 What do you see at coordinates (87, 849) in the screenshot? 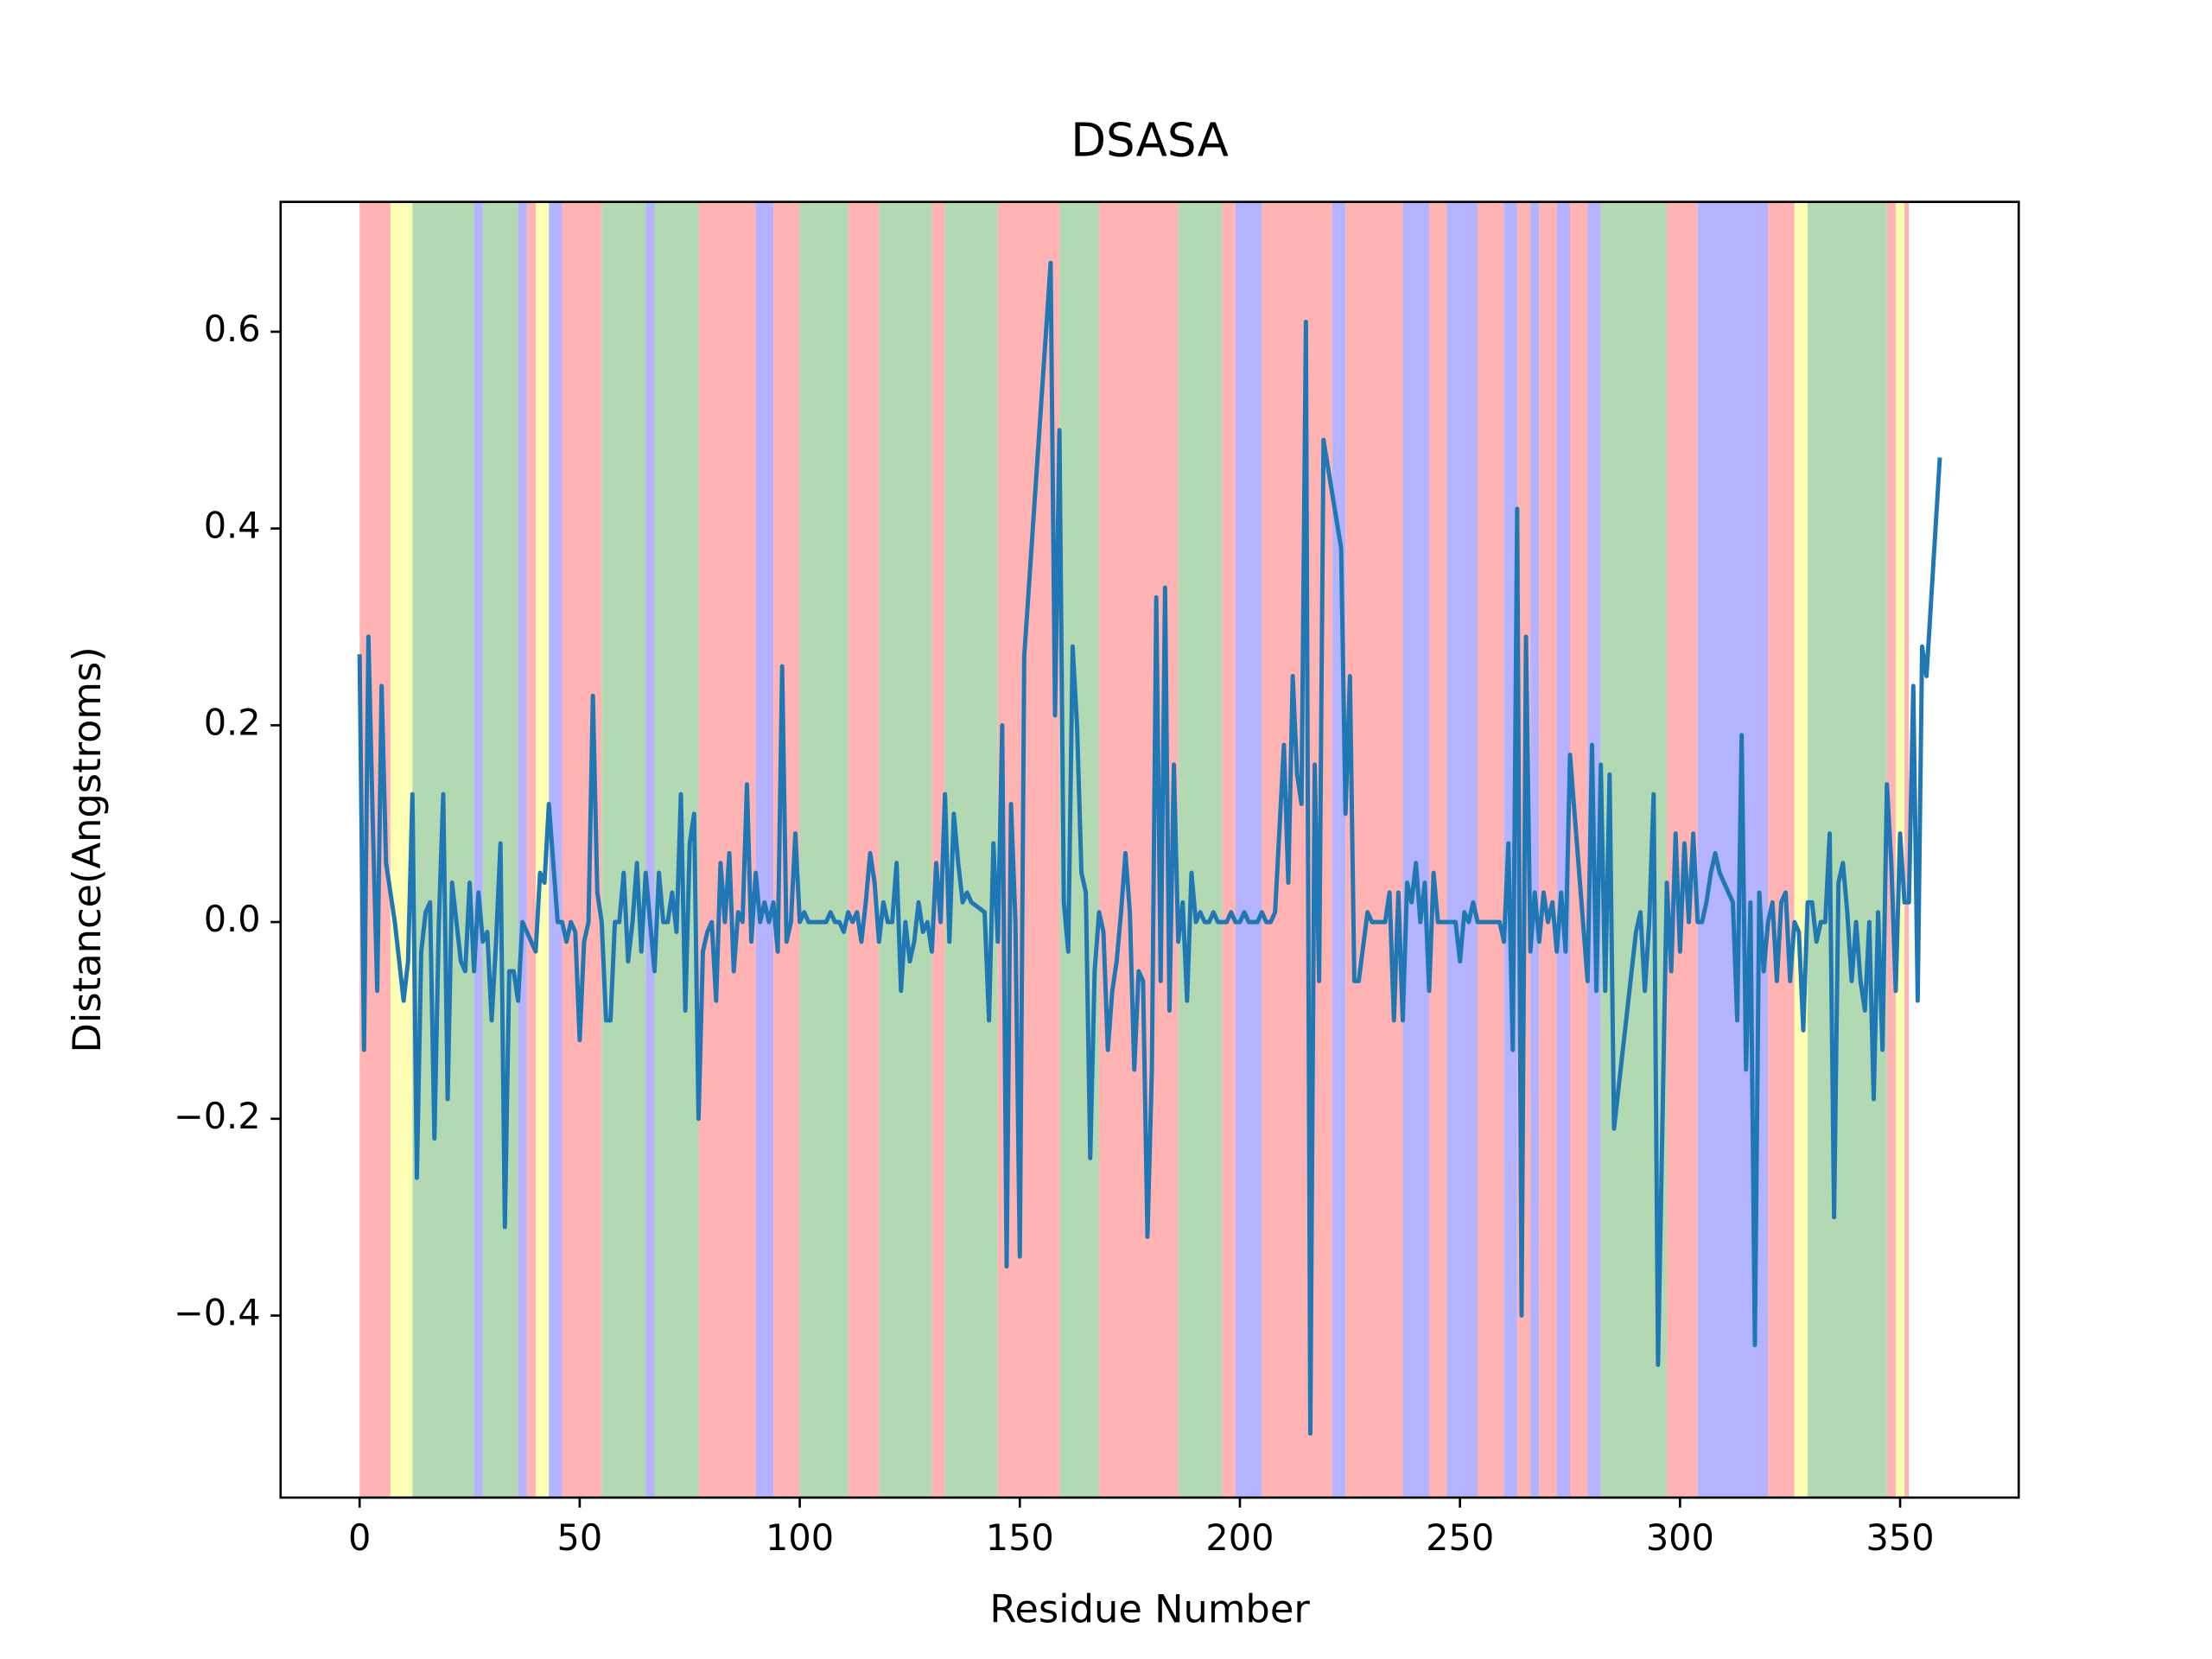
I see `y-axis-label: Distance(Angstroms)` at bounding box center [87, 849].